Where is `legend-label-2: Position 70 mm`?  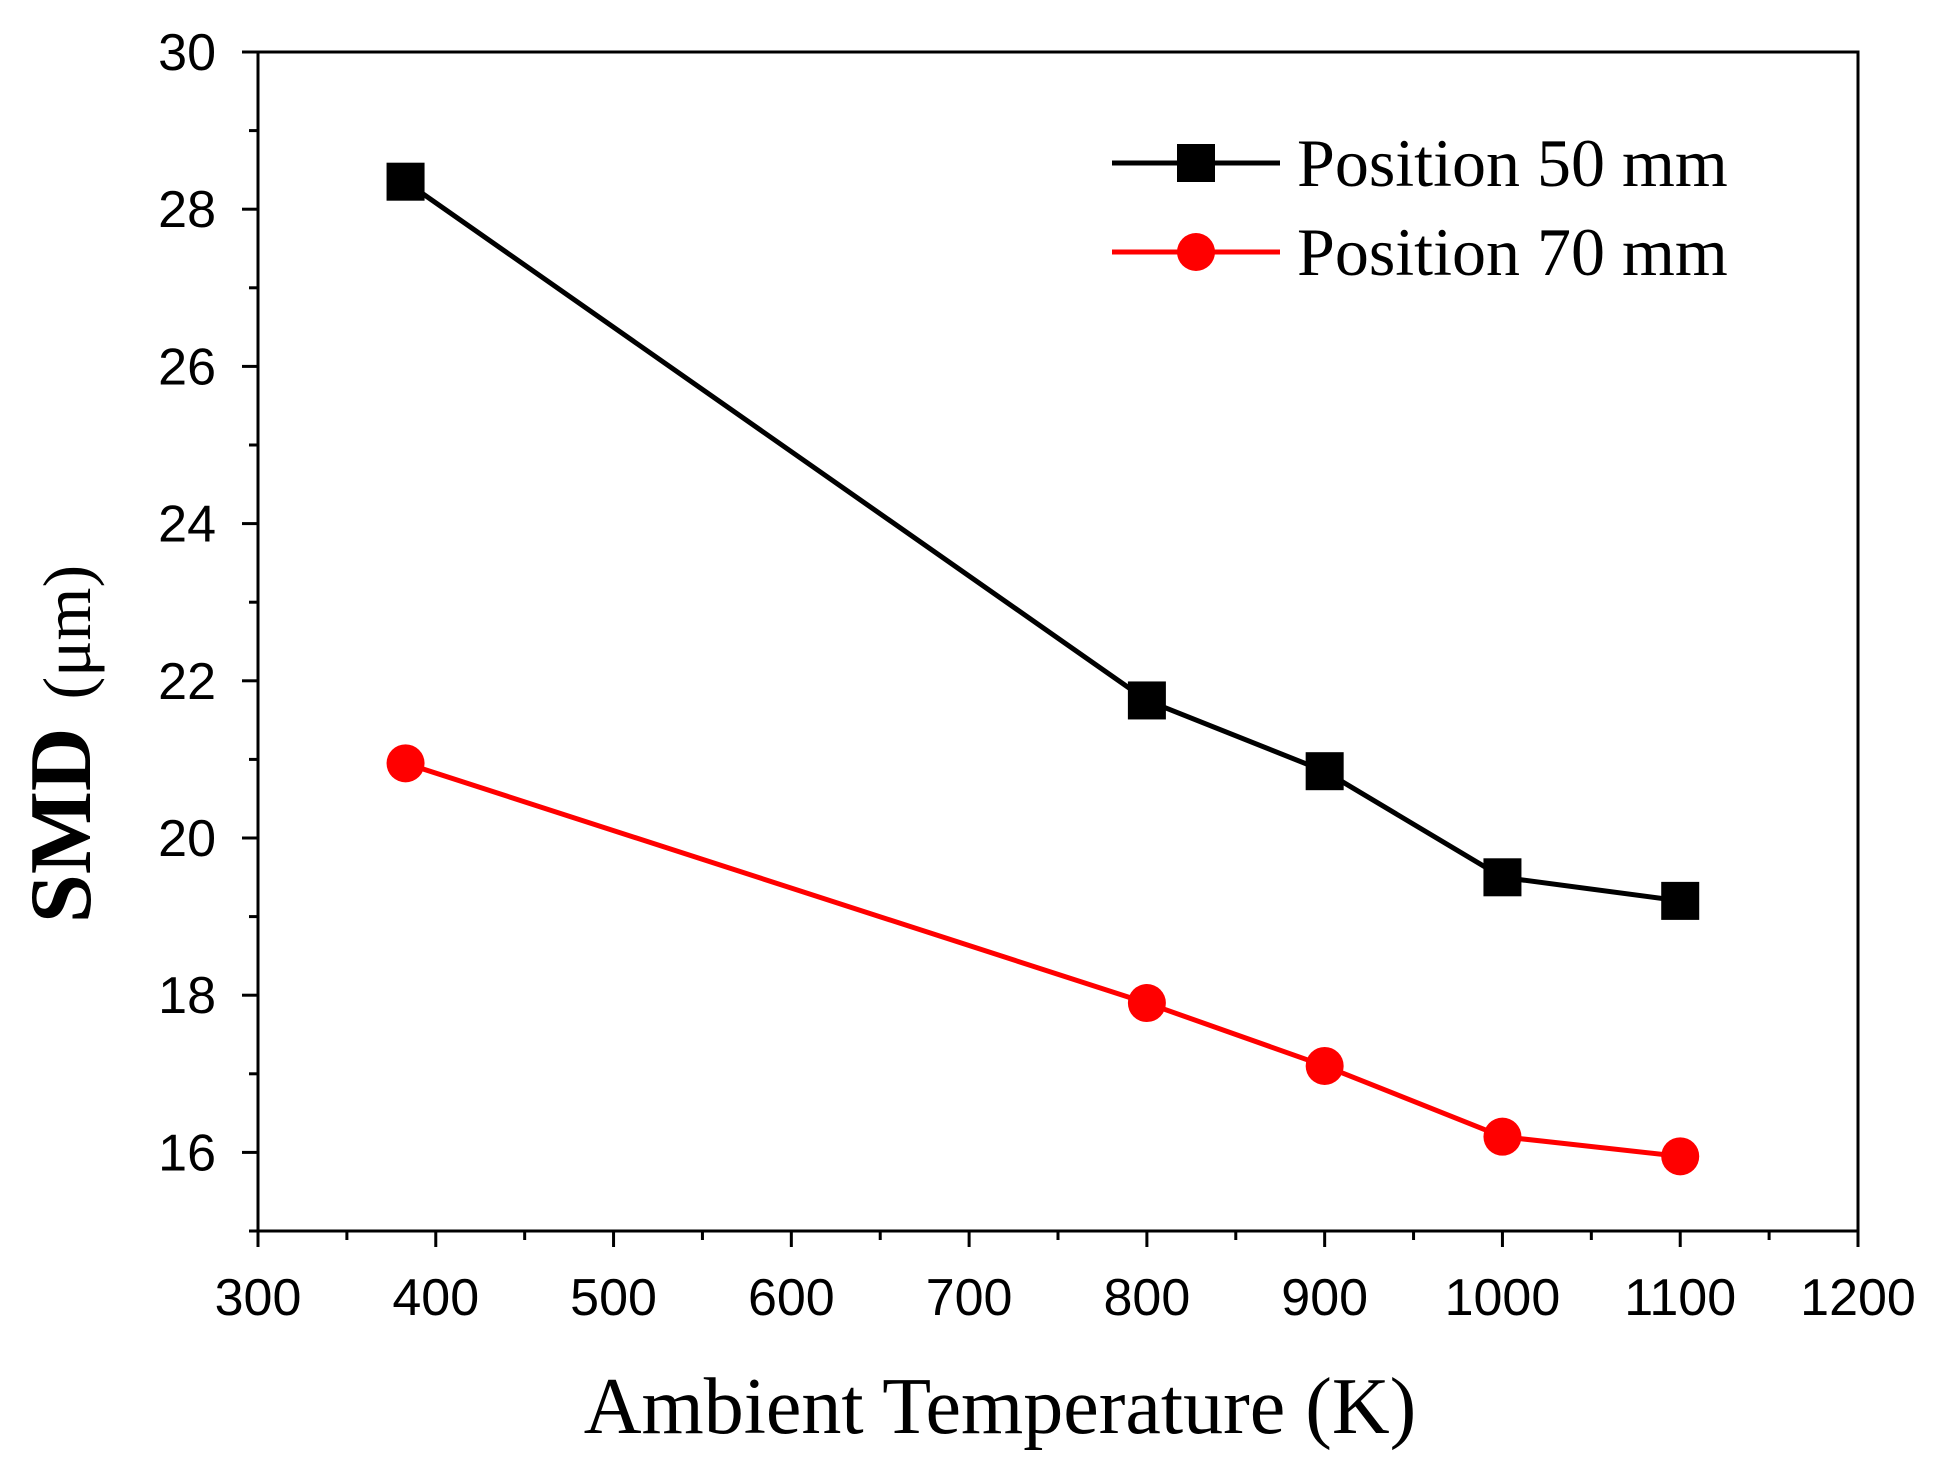 legend-label-2: Position 70 mm is located at coordinates (1512, 252).